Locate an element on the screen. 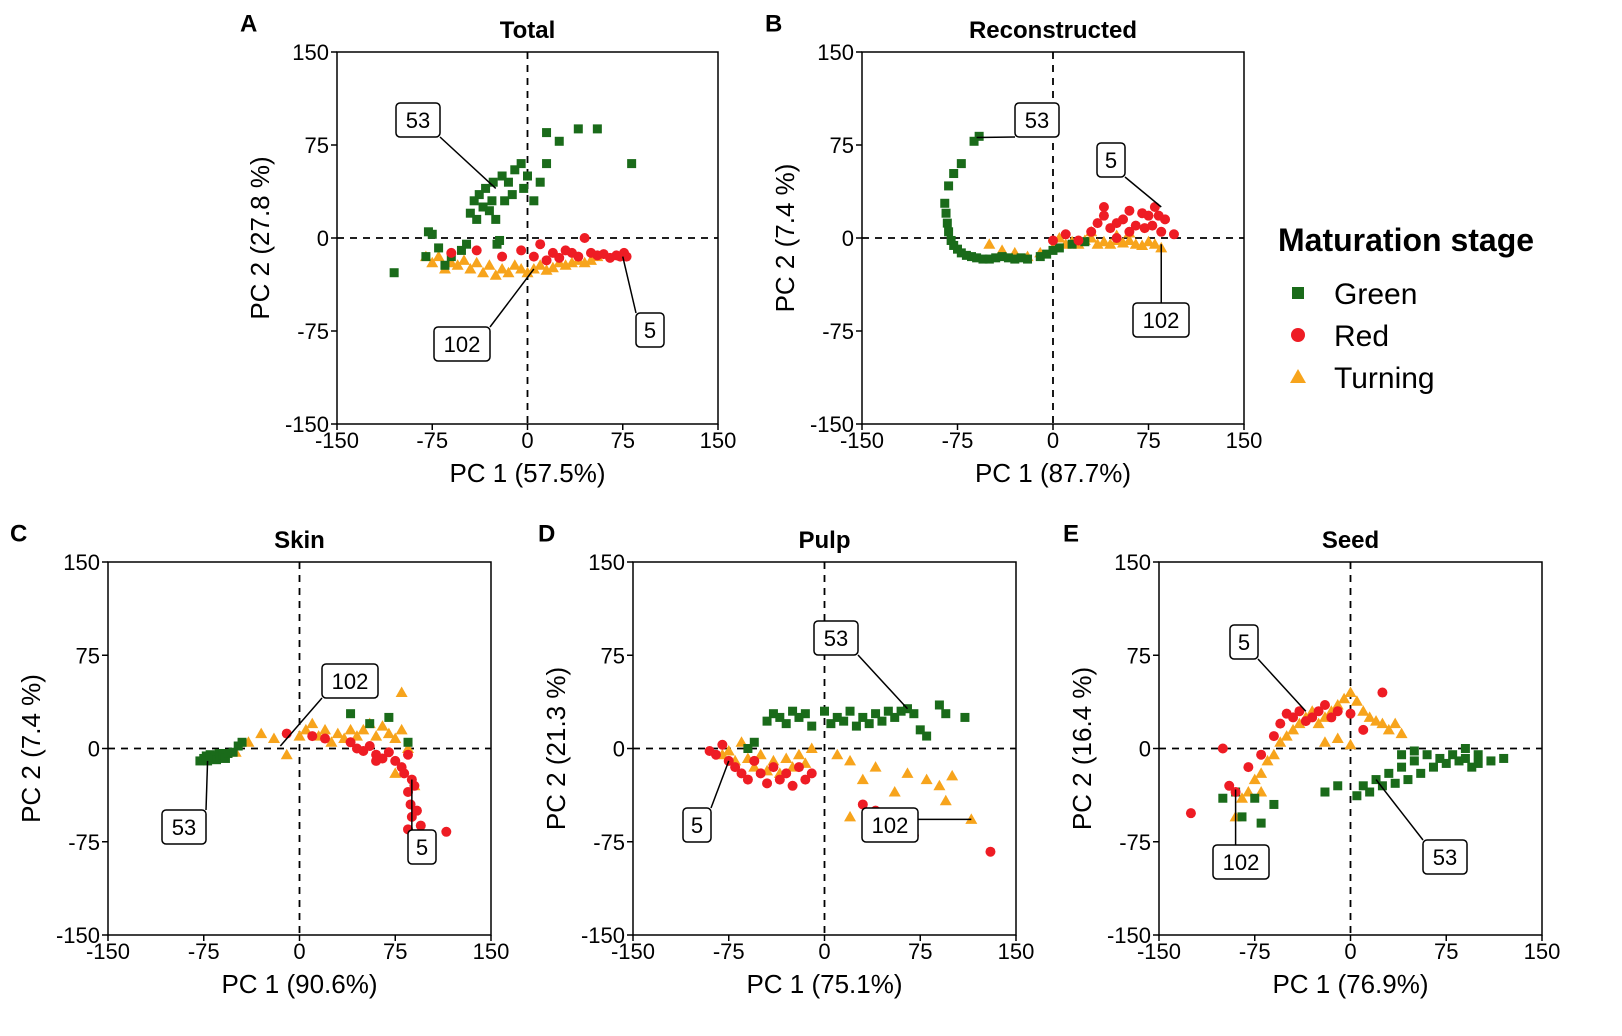 Image resolution: width=1622 pixels, height=1036 pixels. y-axis-title: PC 2 (7.4 %) is located at coordinates (31, 748).